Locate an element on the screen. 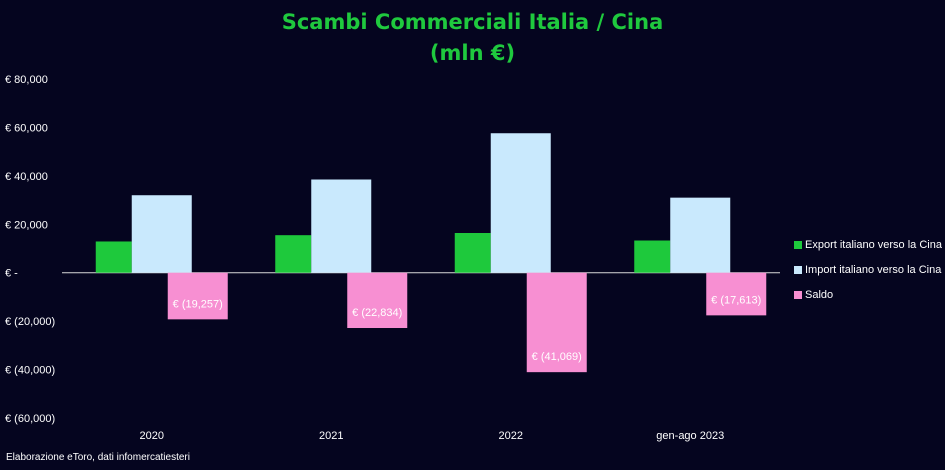 Image resolution: width=945 pixels, height=470 pixels. legend-item-import: Import italiano verso la Cina is located at coordinates (868, 270).